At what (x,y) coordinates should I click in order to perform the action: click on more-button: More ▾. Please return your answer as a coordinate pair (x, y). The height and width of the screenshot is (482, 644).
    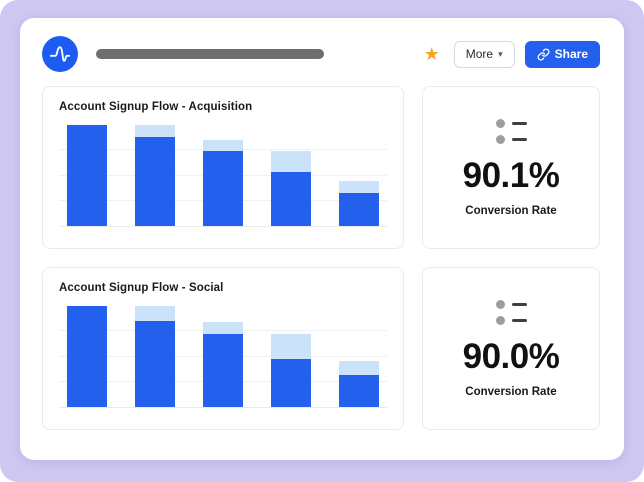
    Looking at the image, I should click on (484, 54).